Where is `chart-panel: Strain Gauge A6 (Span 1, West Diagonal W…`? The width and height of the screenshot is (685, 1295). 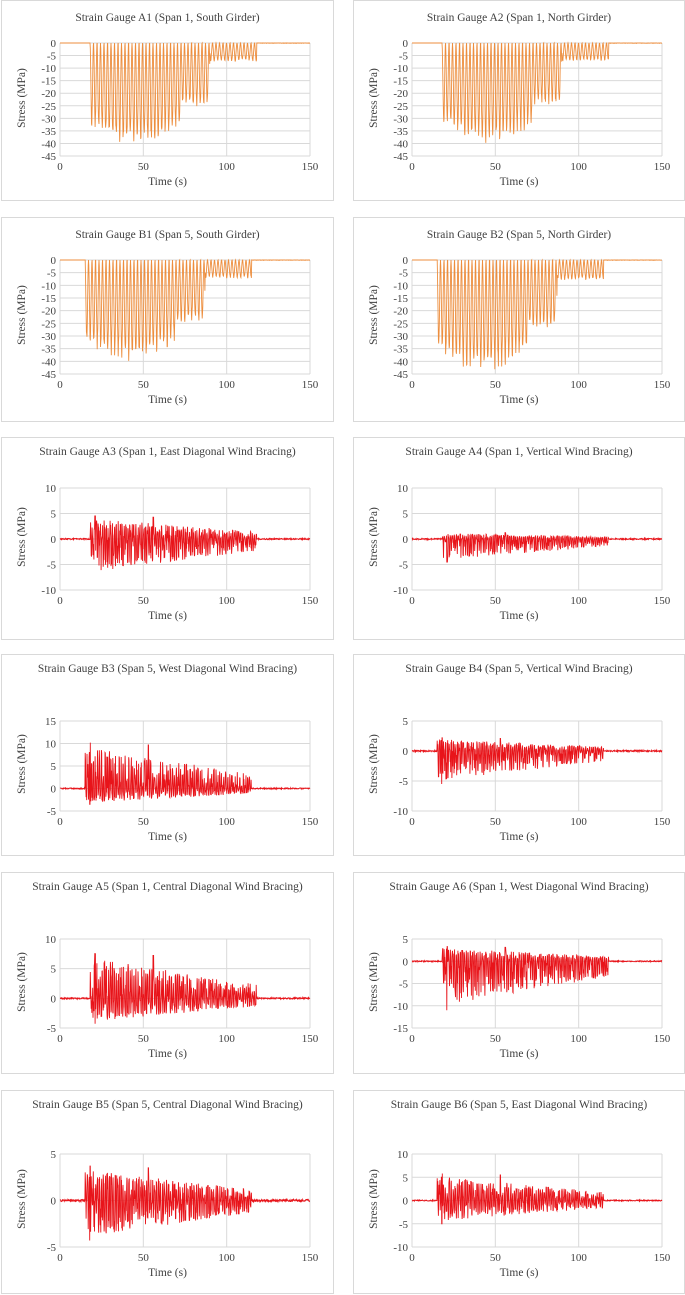
chart-panel: Strain Gauge A6 (Span 1, West Diagonal W… is located at coordinates (519, 973).